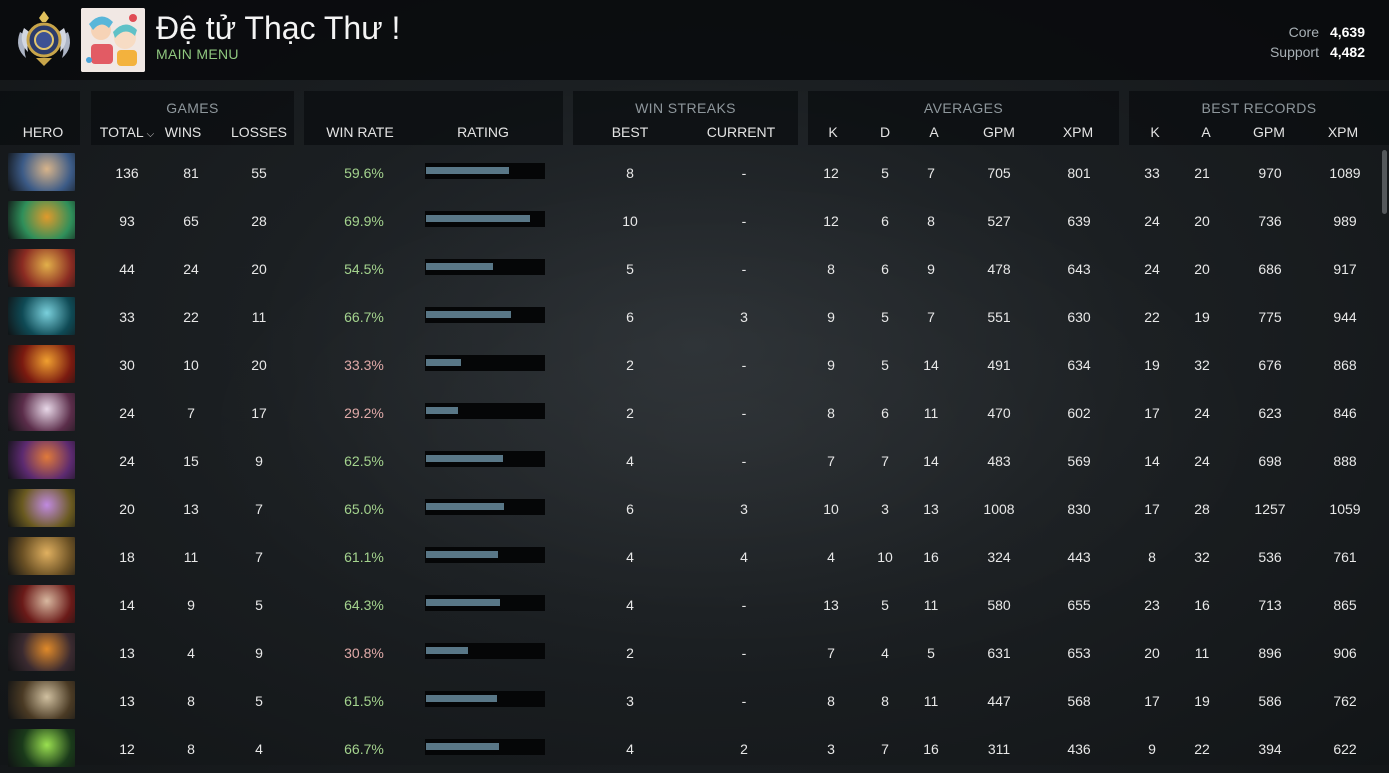 This screenshot has height=773, width=1389. I want to click on cell-avg-a: 9, so click(931, 269).